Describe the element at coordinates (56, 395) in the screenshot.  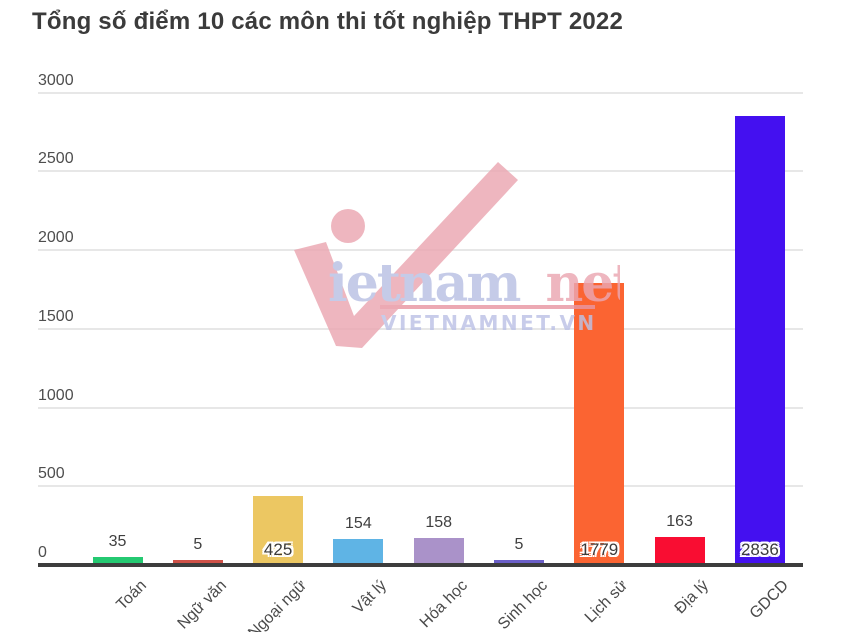
I see `y-axis-tick-label: 1000` at that location.